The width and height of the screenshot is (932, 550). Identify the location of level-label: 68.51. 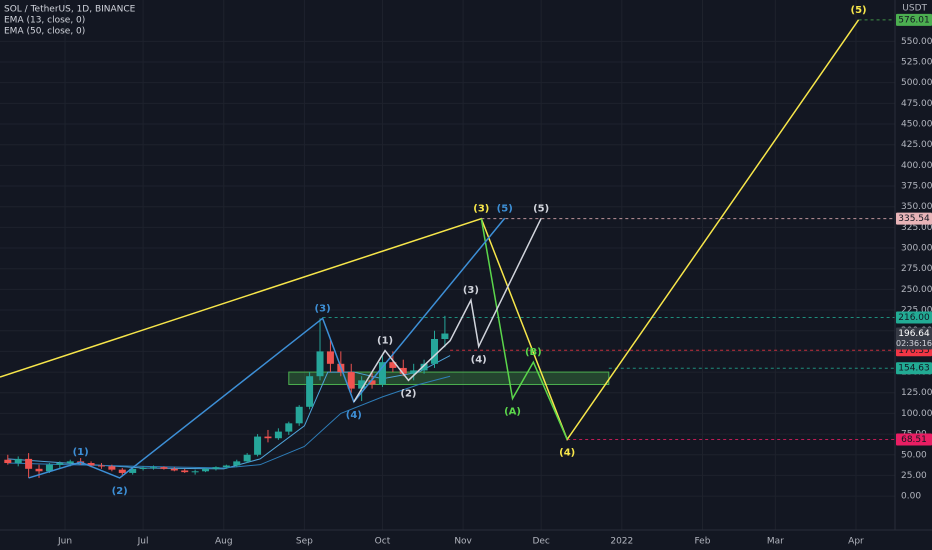
(914, 440).